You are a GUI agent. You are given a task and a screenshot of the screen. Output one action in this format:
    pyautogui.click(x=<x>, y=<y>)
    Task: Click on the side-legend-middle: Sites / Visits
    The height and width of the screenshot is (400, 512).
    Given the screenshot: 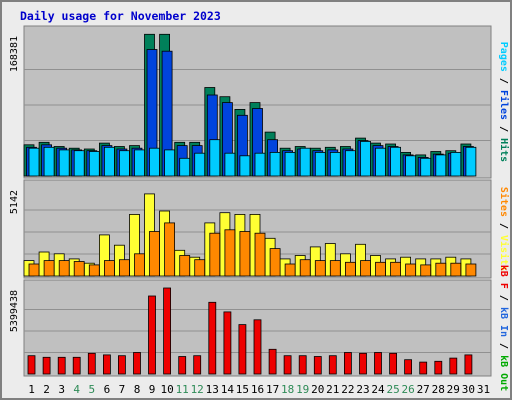 What is the action you would take?
    pyautogui.click(x=504, y=229)
    